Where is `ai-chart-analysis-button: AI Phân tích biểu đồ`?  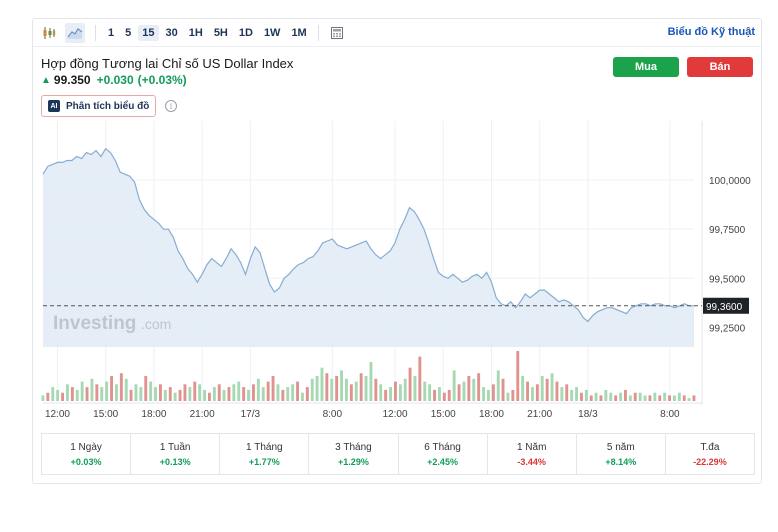 ai-chart-analysis-button: AI Phân tích biểu đồ is located at coordinates (99, 106).